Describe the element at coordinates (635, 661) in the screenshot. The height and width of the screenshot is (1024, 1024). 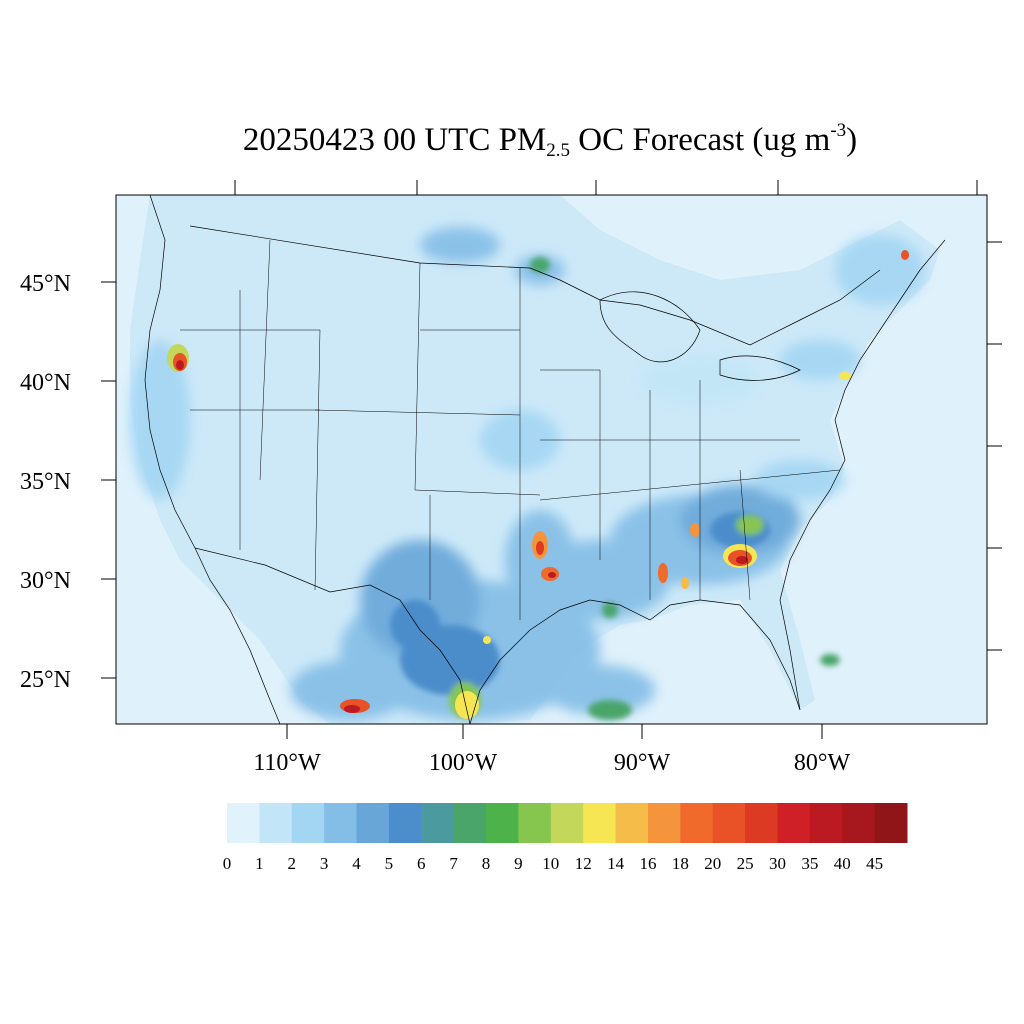
I see `gulf-coast` at that location.